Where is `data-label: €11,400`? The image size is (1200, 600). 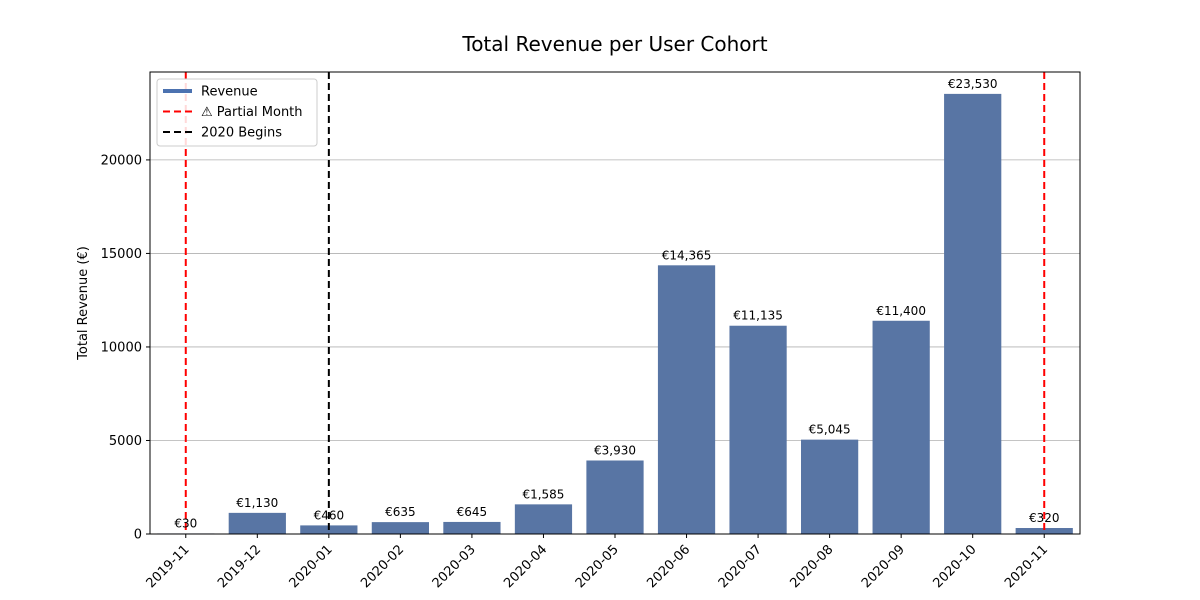
data-label: €11,400 is located at coordinates (901, 311).